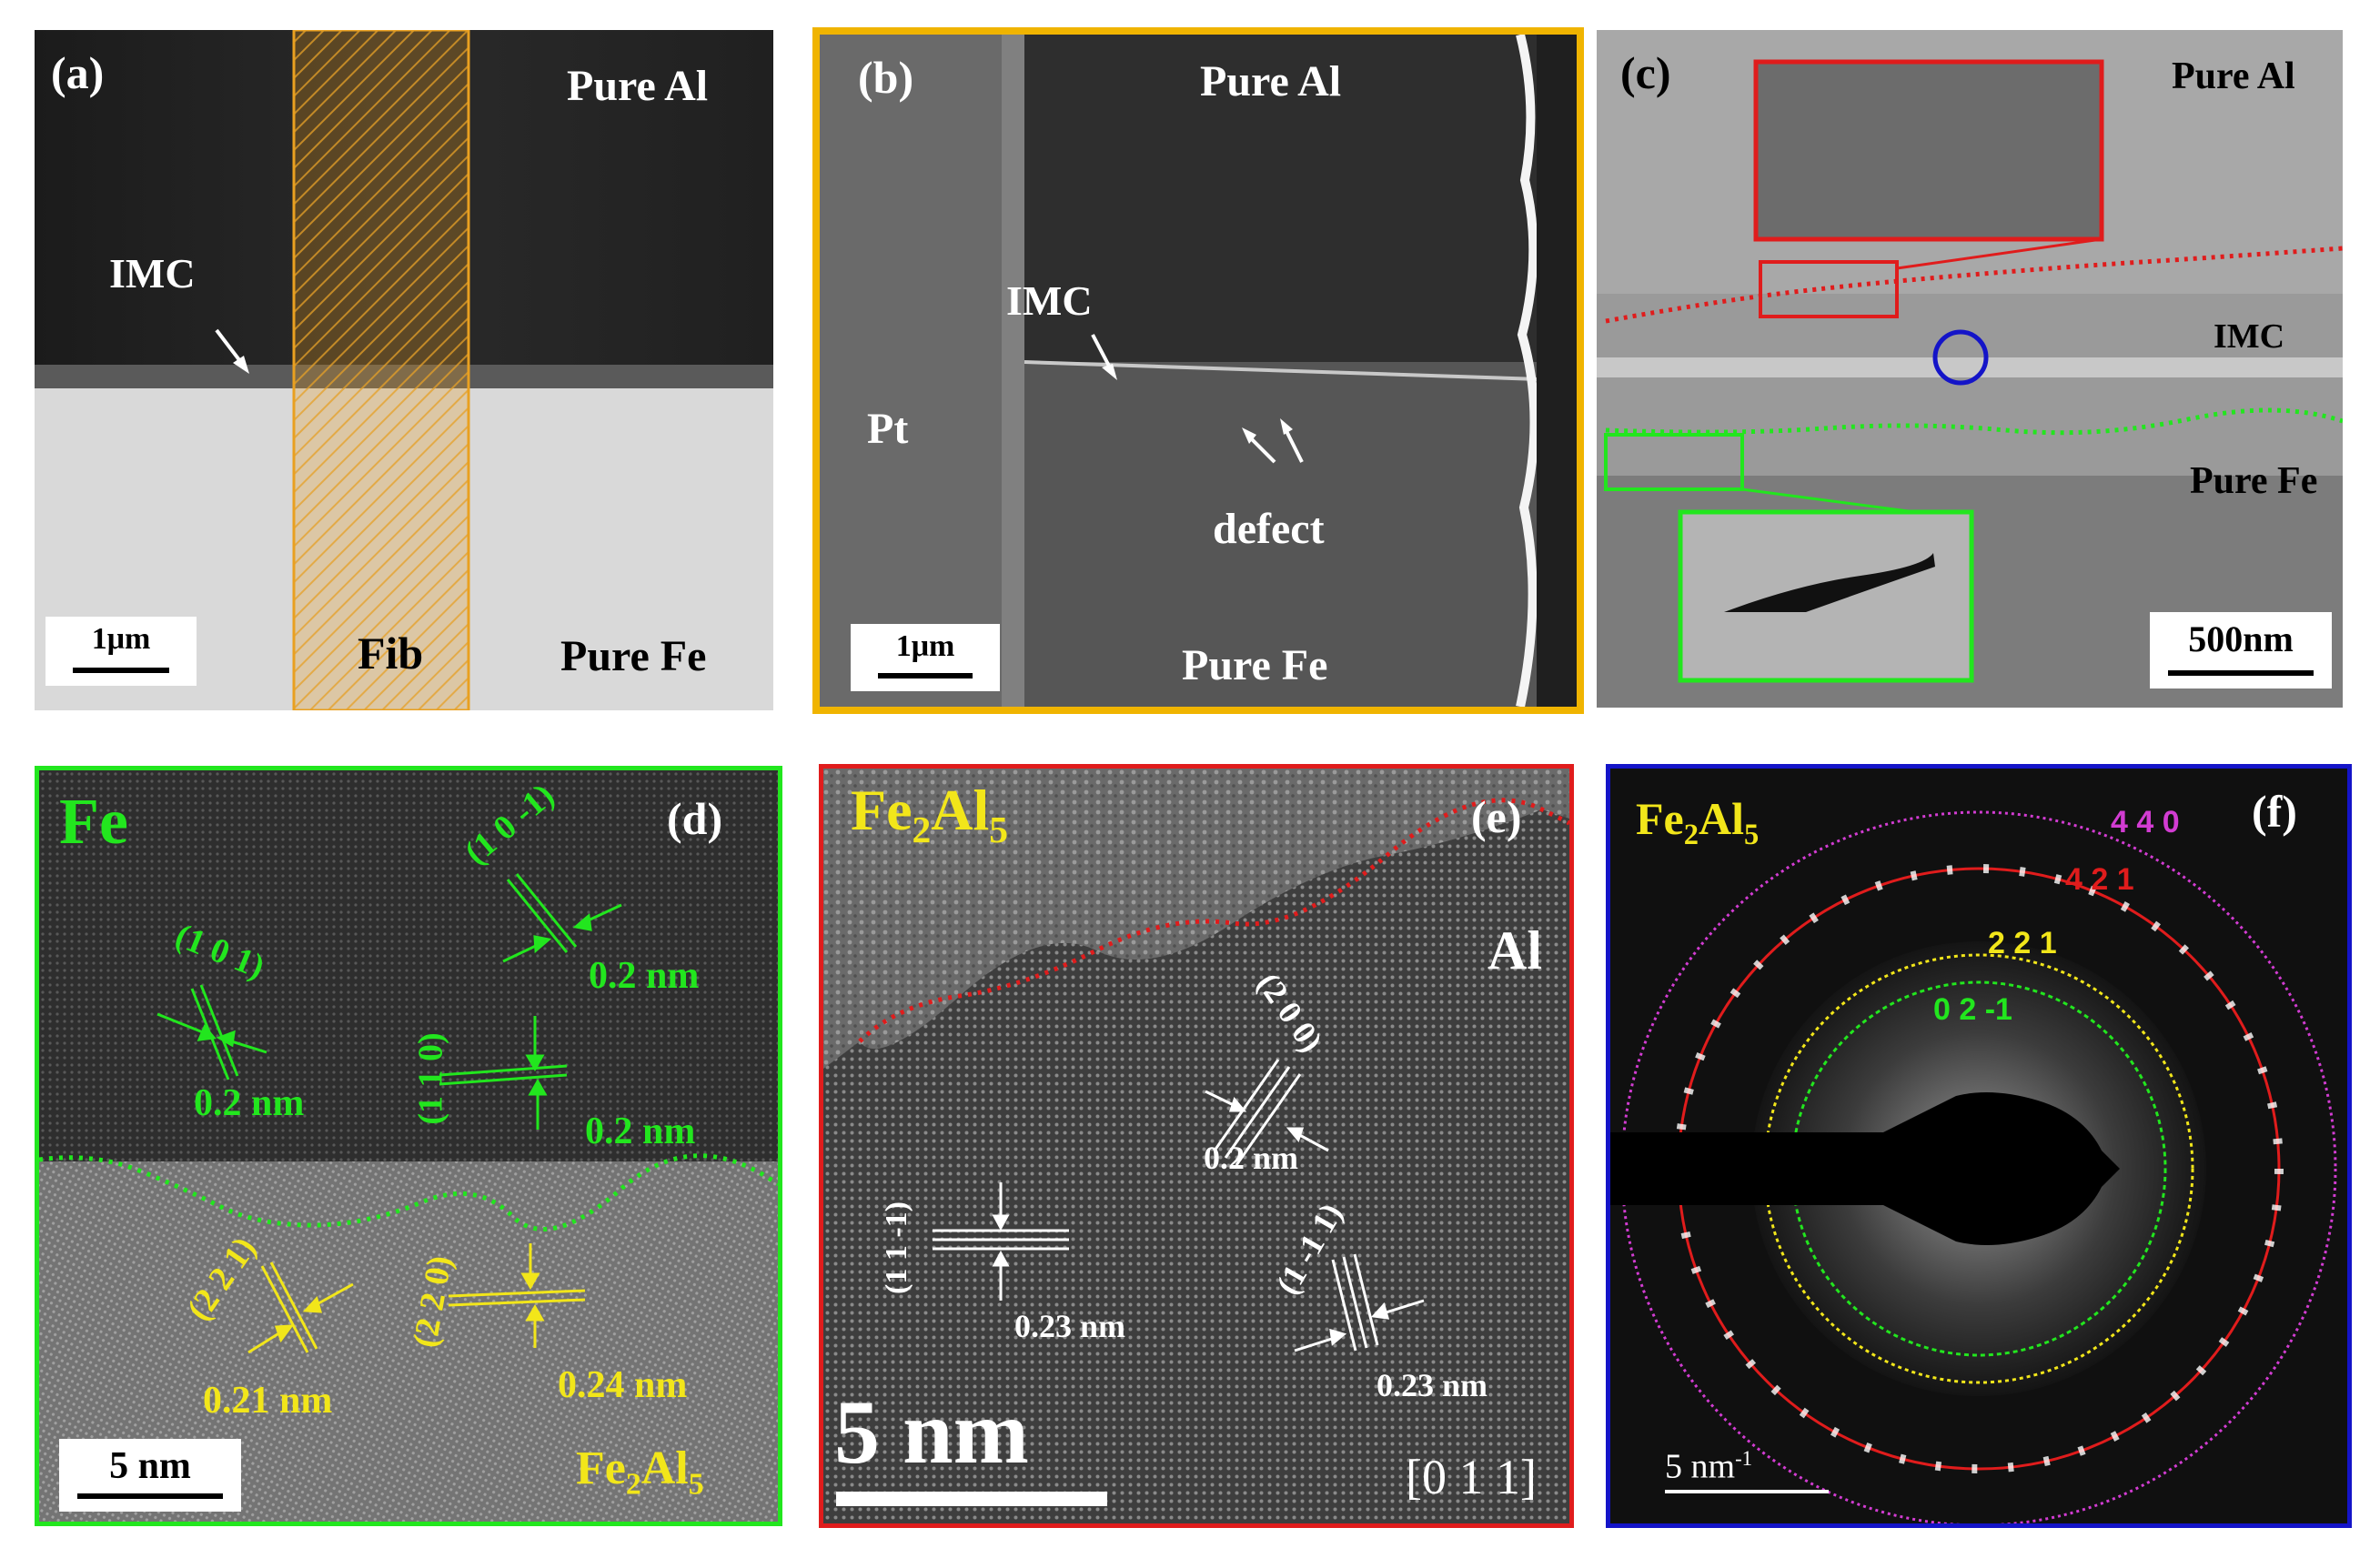 The width and height of the screenshot is (2380, 1558). I want to click on panel-b-scale-bar: 1μm, so click(925, 657).